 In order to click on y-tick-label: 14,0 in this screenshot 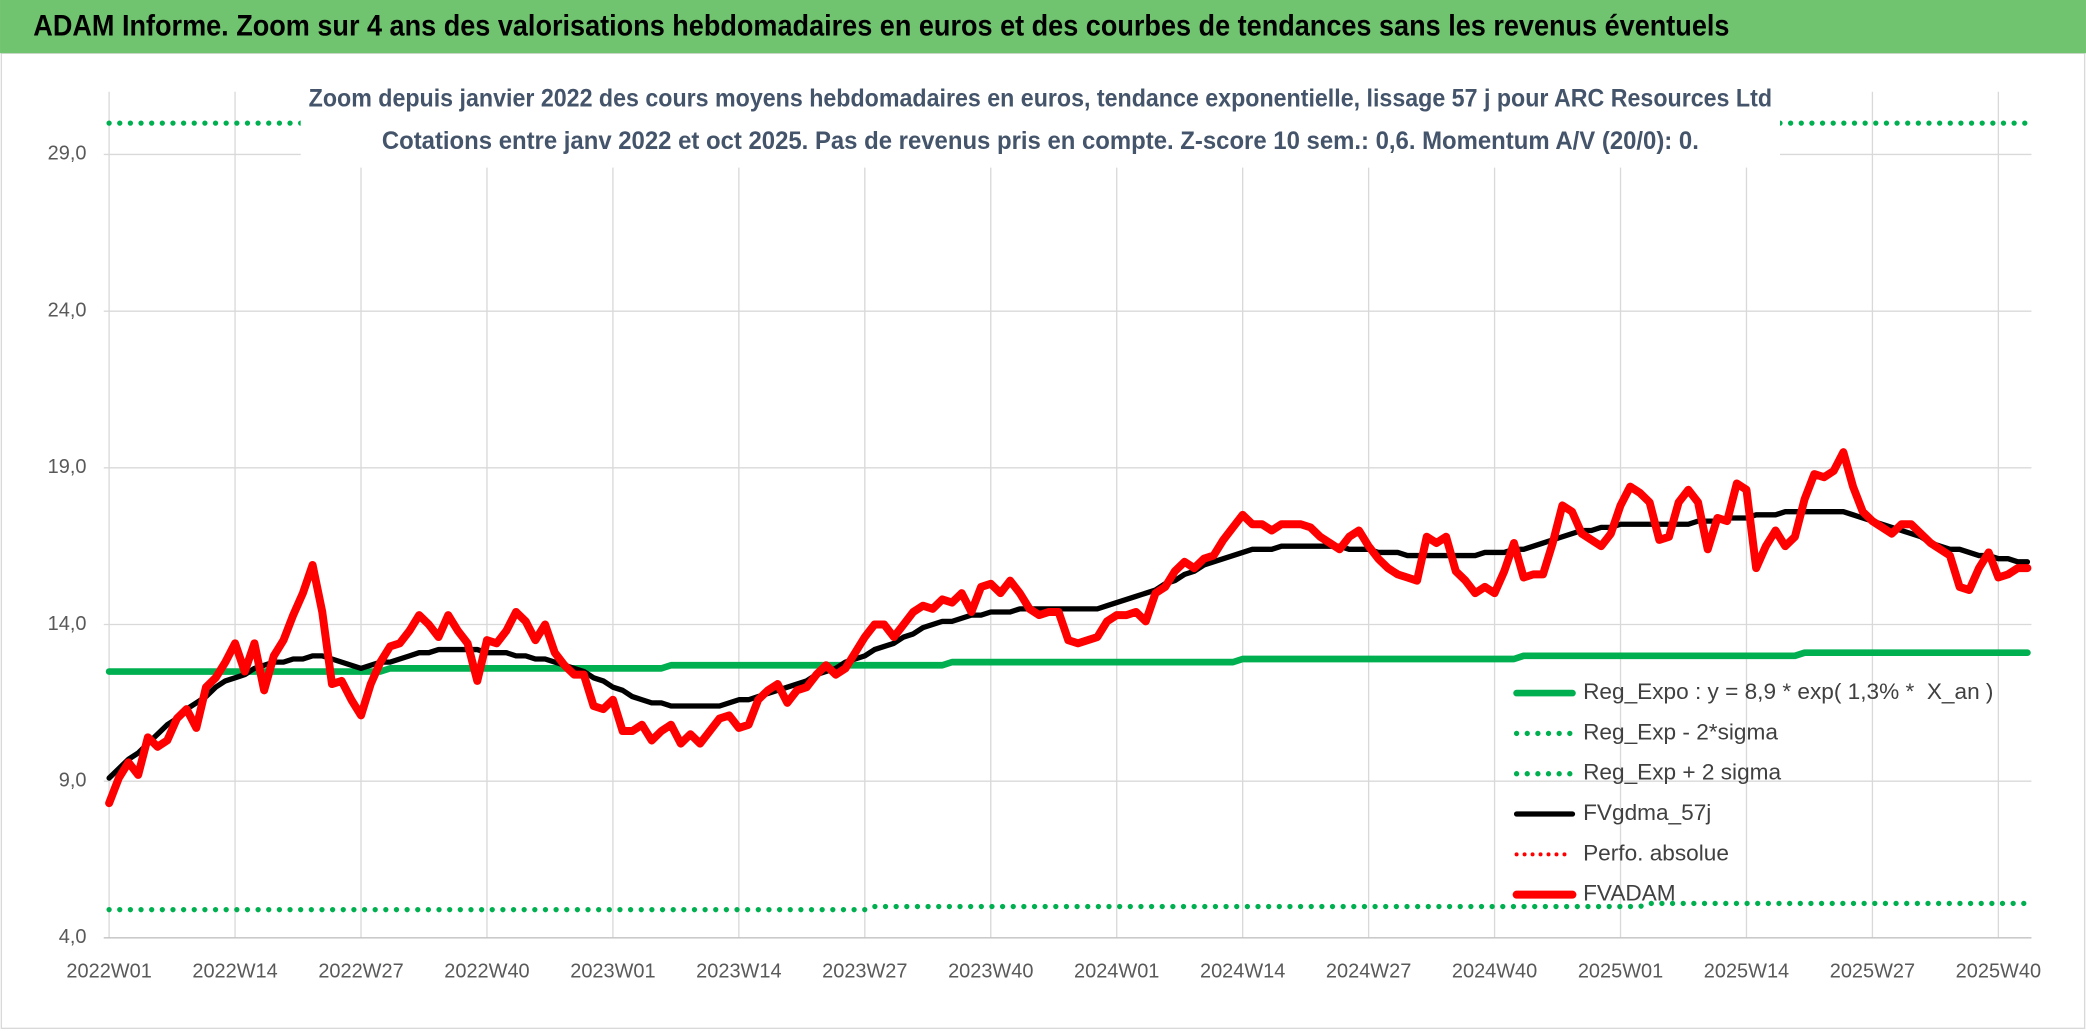, I will do `click(67, 624)`.